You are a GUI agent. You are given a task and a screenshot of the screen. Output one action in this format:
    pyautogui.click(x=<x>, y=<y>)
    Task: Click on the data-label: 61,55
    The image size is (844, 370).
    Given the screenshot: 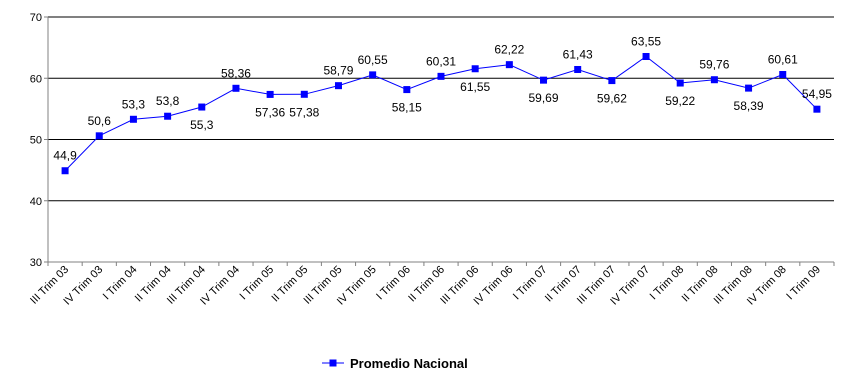 What is the action you would take?
    pyautogui.click(x=475, y=87)
    